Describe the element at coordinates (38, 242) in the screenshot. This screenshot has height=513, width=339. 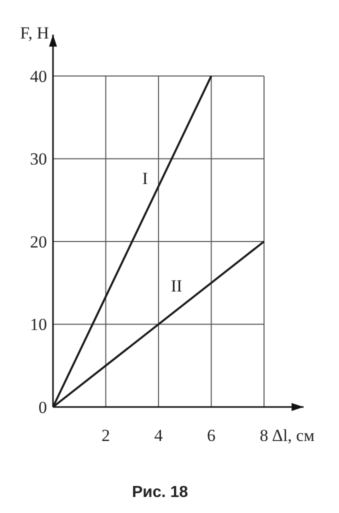
I see `y-tick-label: 20` at that location.